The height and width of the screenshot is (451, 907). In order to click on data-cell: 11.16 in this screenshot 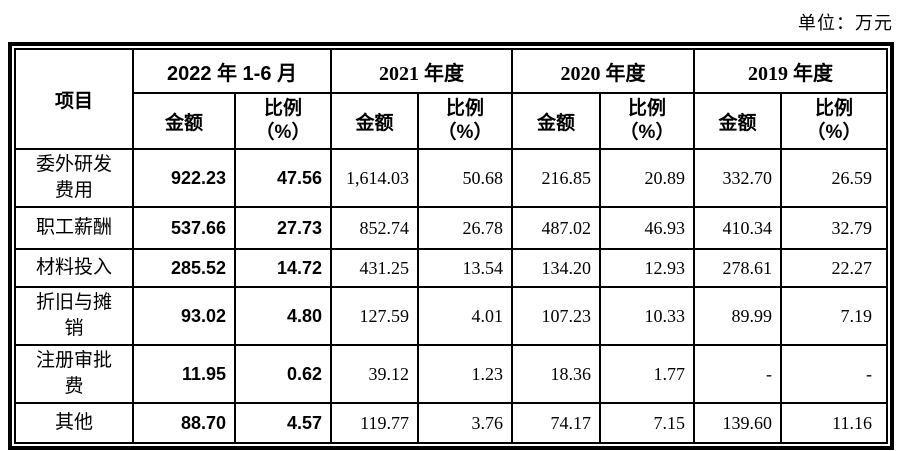, I will do `click(834, 423)`.